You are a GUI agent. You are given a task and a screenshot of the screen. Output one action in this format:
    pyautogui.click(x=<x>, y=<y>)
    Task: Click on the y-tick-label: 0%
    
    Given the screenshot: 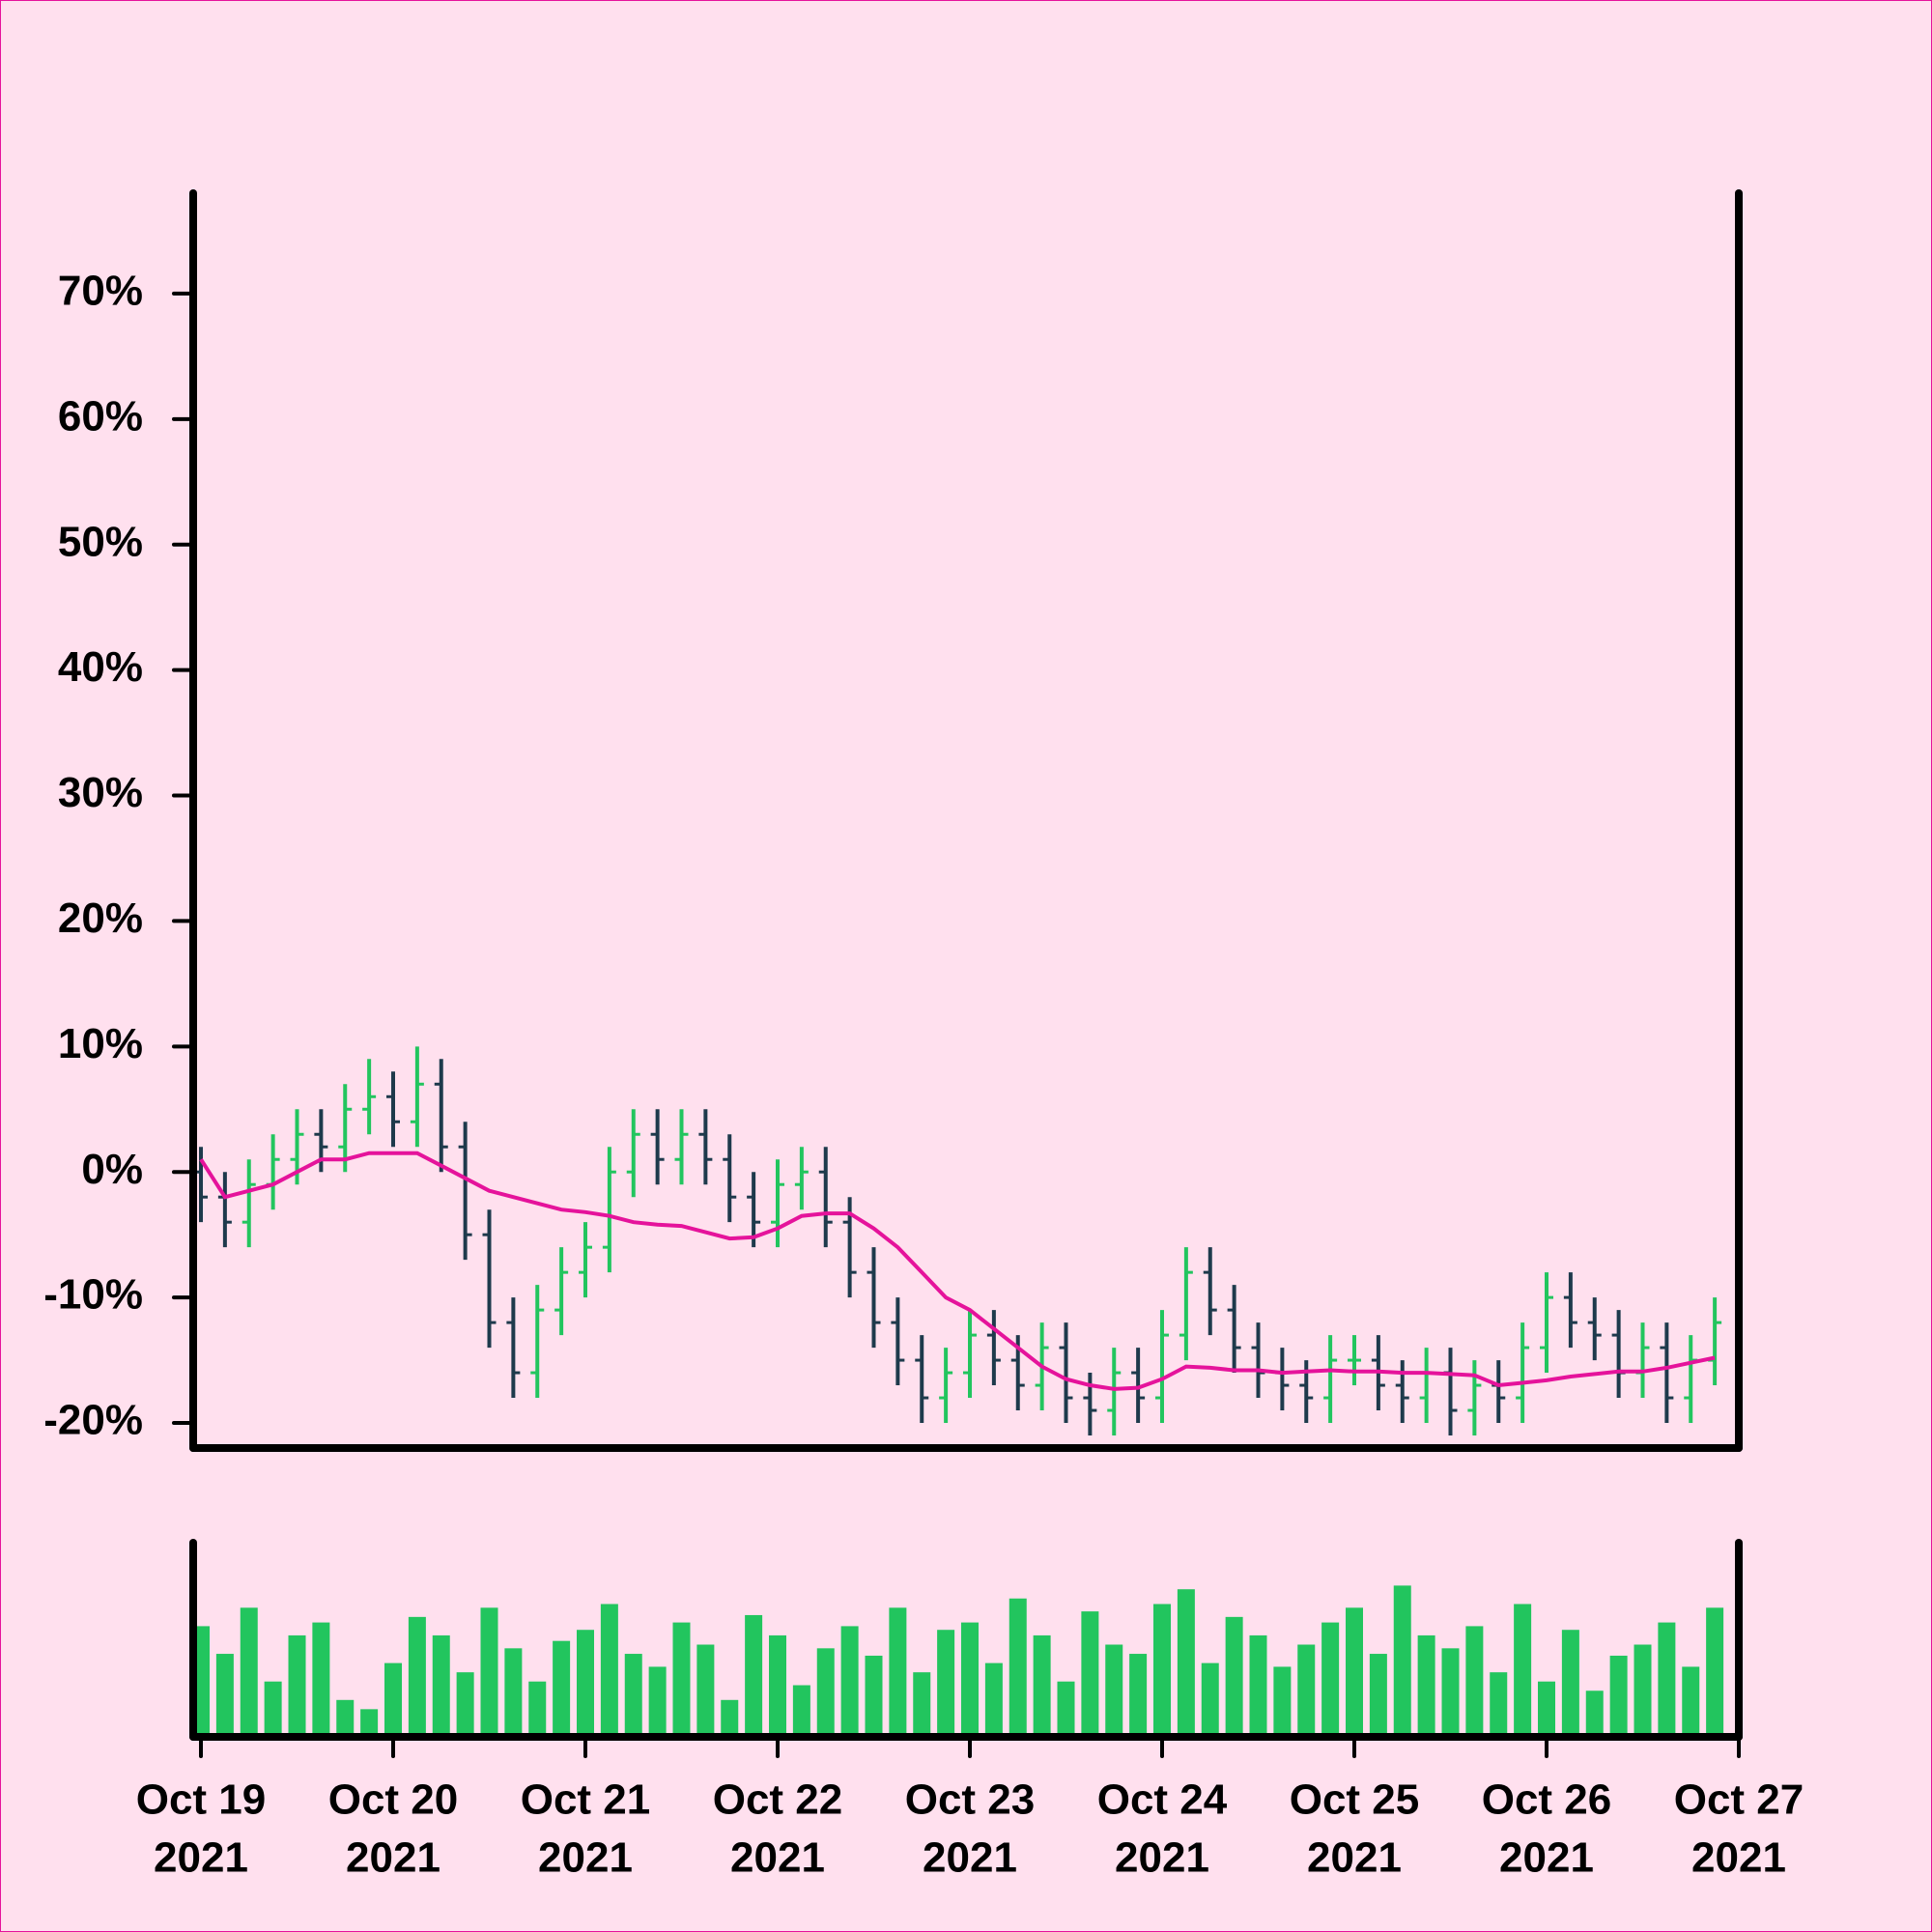 What is the action you would take?
    pyautogui.click(x=112, y=1169)
    